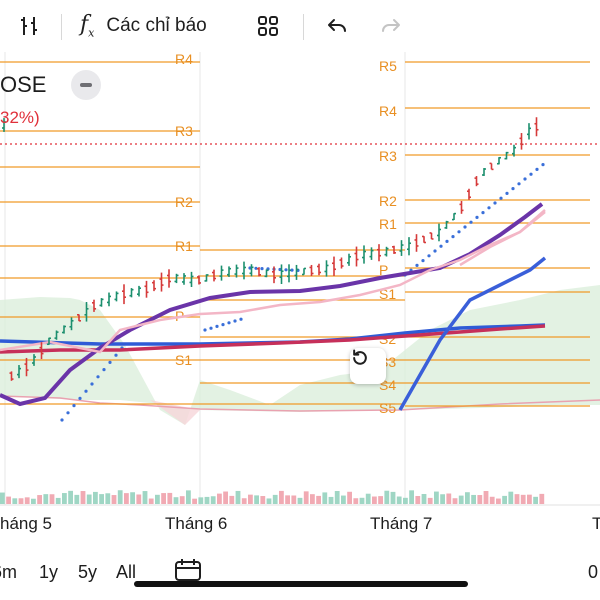 This screenshot has width=600, height=600. What do you see at coordinates (368, 366) in the screenshot?
I see `reset-zoom-button` at bounding box center [368, 366].